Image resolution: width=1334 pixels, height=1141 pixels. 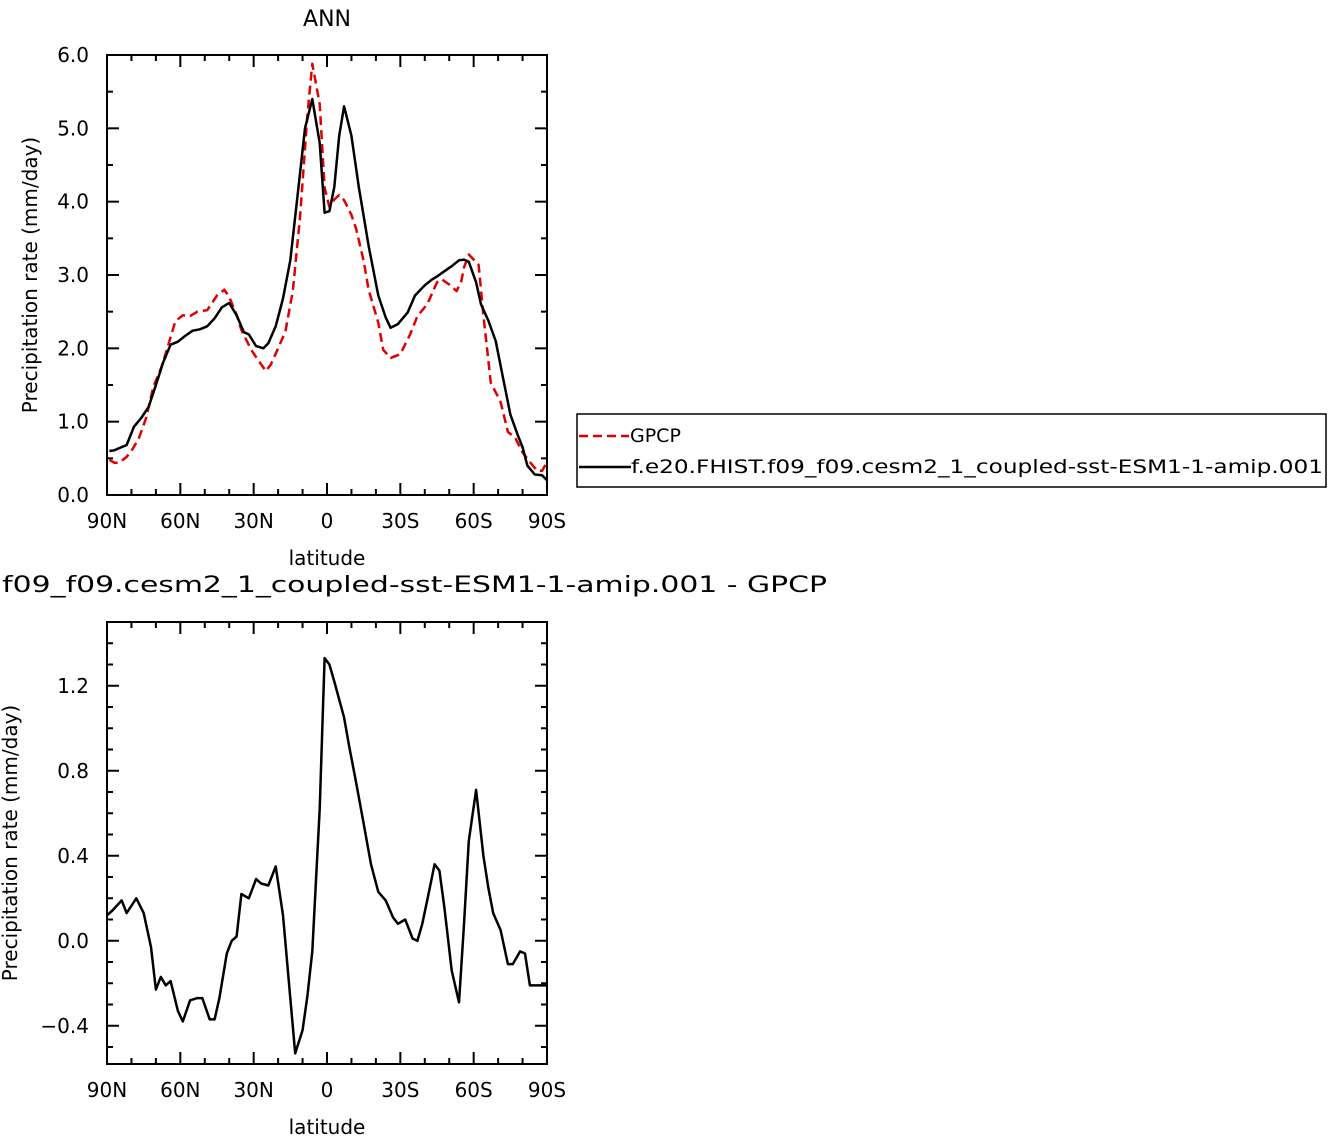 I want to click on bottom-x-axis-label: latitude, so click(x=327, y=1127).